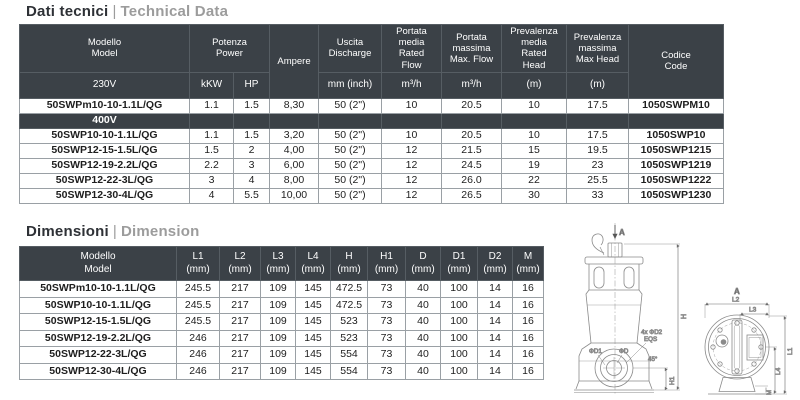  What do you see at coordinates (386, 263) in the screenshot?
I see `col-header-h1: H1 (mm)` at bounding box center [386, 263].